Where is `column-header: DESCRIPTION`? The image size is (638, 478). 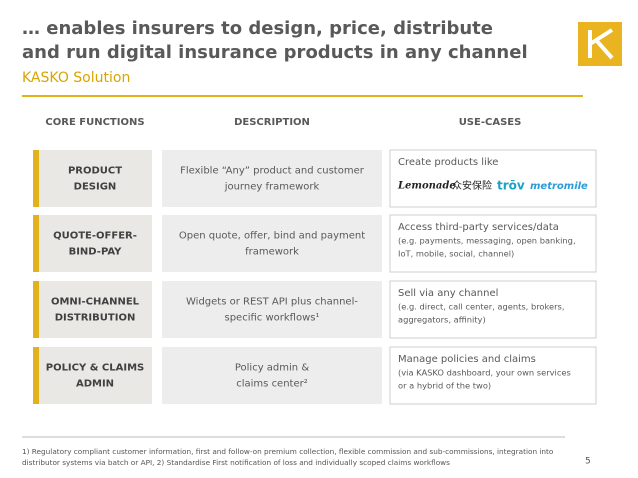 column-header: DESCRIPTION is located at coordinates (272, 122).